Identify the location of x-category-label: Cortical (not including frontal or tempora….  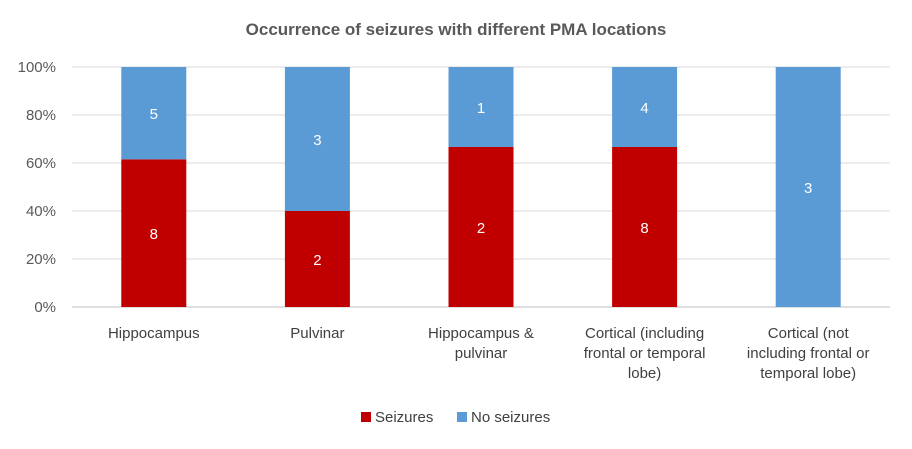
(808, 353).